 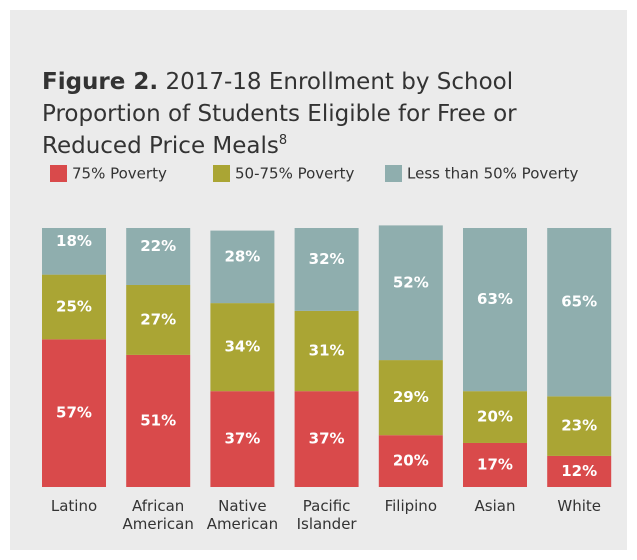 I want to click on x-tick-label: Filipino, so click(x=410, y=506).